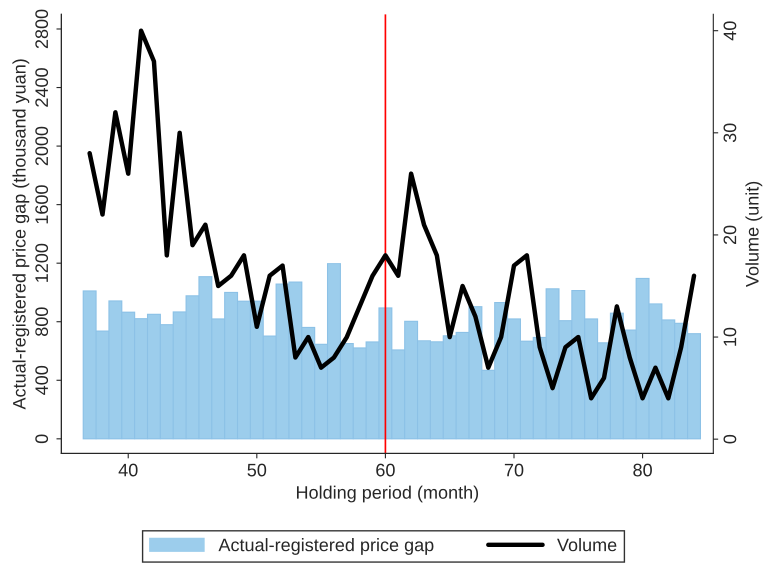  What do you see at coordinates (41, 146) in the screenshot?
I see `y-tick-label: 2000` at bounding box center [41, 146].